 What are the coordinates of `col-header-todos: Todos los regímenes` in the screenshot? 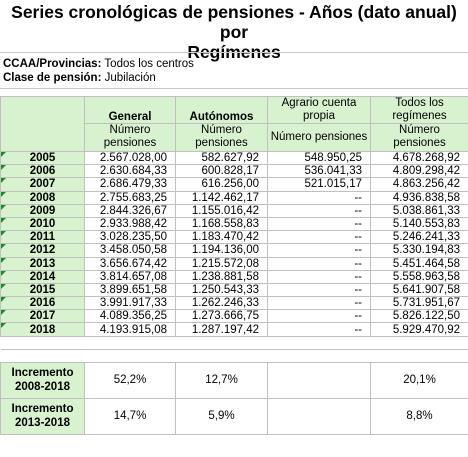 It's located at (419, 110).